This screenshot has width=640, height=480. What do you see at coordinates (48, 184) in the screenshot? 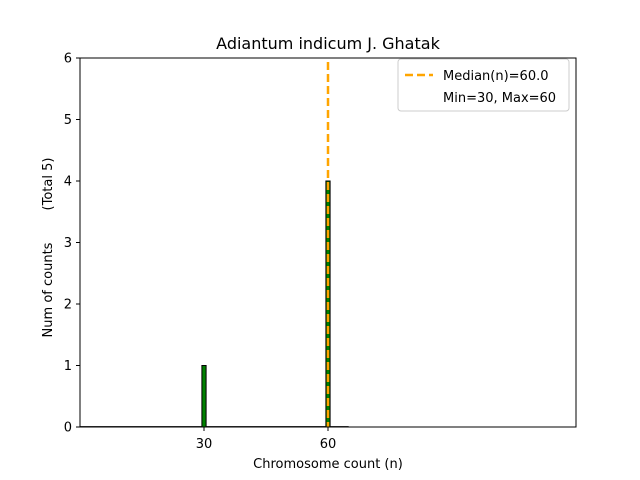
I see `y-axis-total-note: (Total 5)` at bounding box center [48, 184].